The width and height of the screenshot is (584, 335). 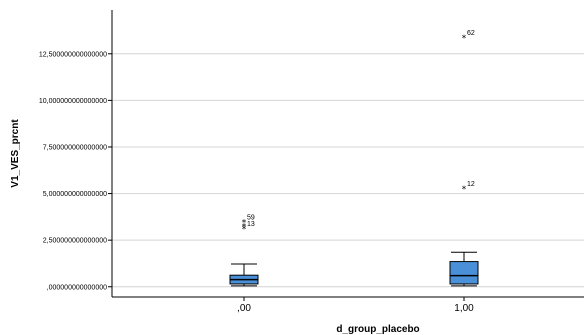 What do you see at coordinates (464, 273) in the screenshot?
I see `box-iqr` at bounding box center [464, 273].